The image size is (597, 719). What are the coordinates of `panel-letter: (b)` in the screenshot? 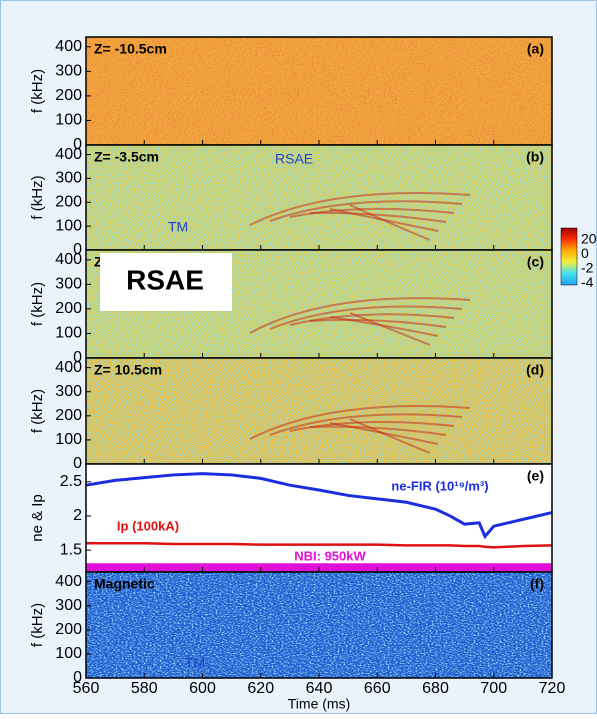 It's located at (535, 157).